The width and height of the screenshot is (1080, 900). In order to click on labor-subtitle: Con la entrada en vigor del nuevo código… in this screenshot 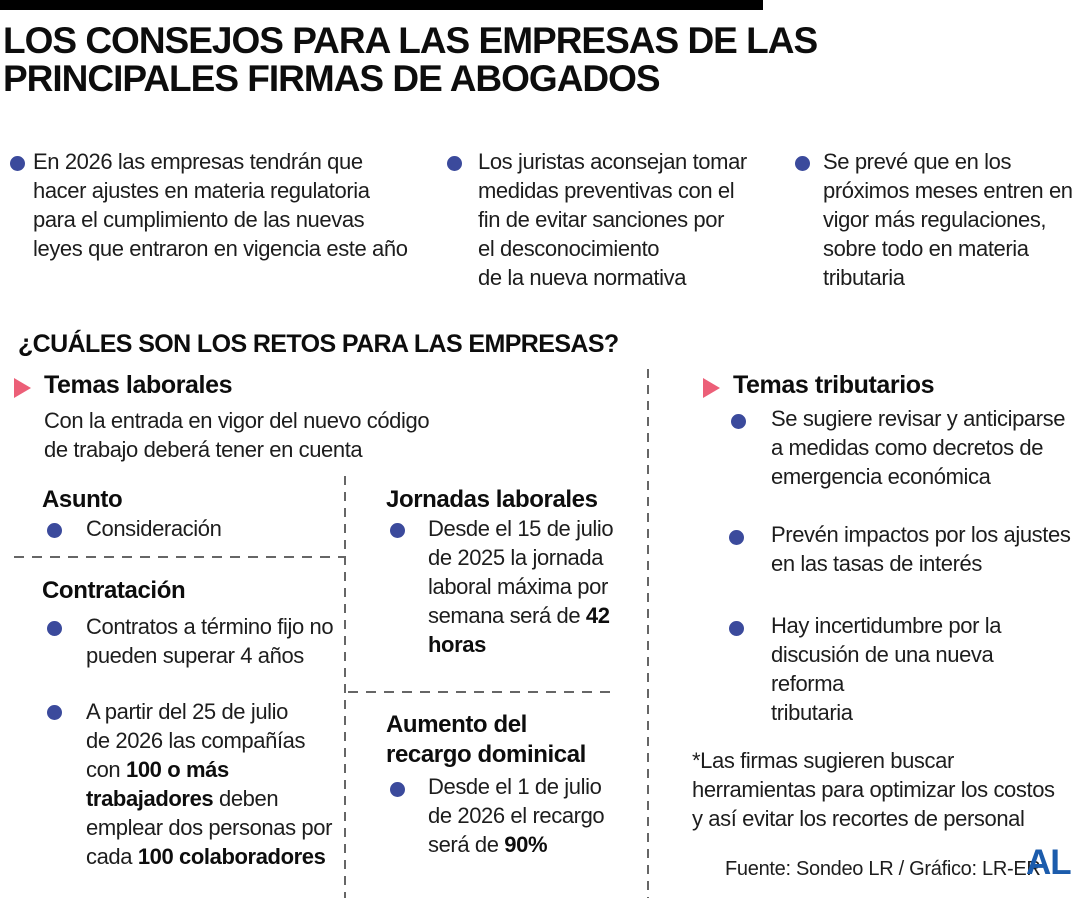, I will do `click(237, 435)`.